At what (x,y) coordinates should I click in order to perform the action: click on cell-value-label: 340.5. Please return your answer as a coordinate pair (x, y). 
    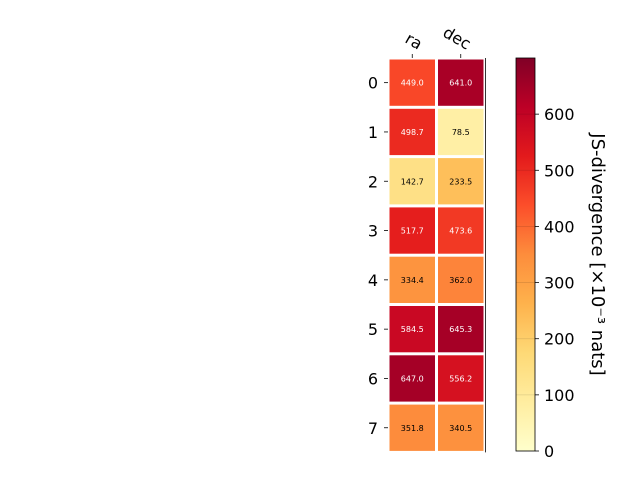
    Looking at the image, I should click on (460, 428).